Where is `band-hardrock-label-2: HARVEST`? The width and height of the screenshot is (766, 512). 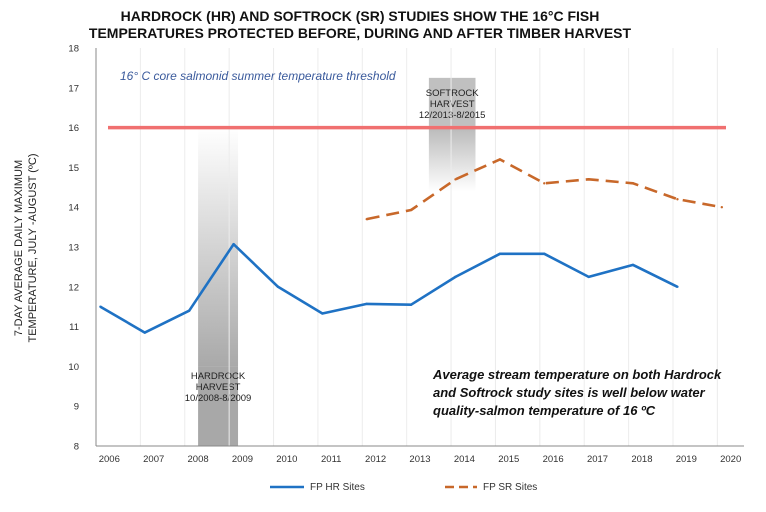 band-hardrock-label-2: HARVEST is located at coordinates (218, 387).